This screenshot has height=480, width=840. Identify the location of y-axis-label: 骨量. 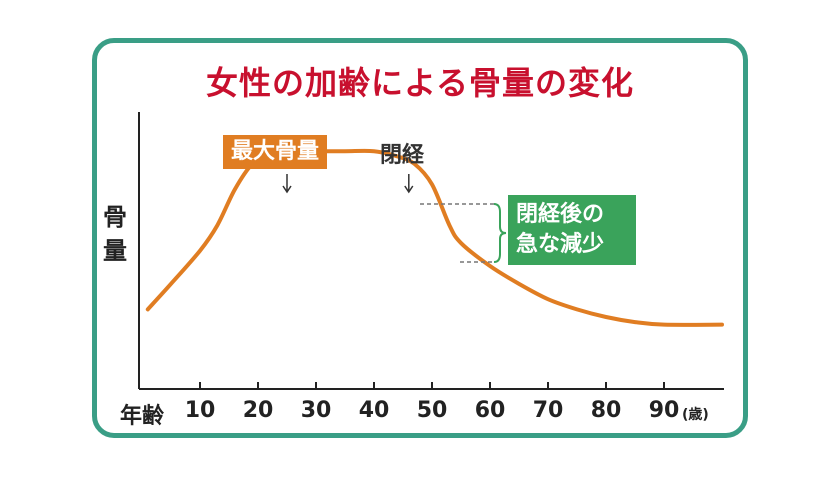
(115, 234).